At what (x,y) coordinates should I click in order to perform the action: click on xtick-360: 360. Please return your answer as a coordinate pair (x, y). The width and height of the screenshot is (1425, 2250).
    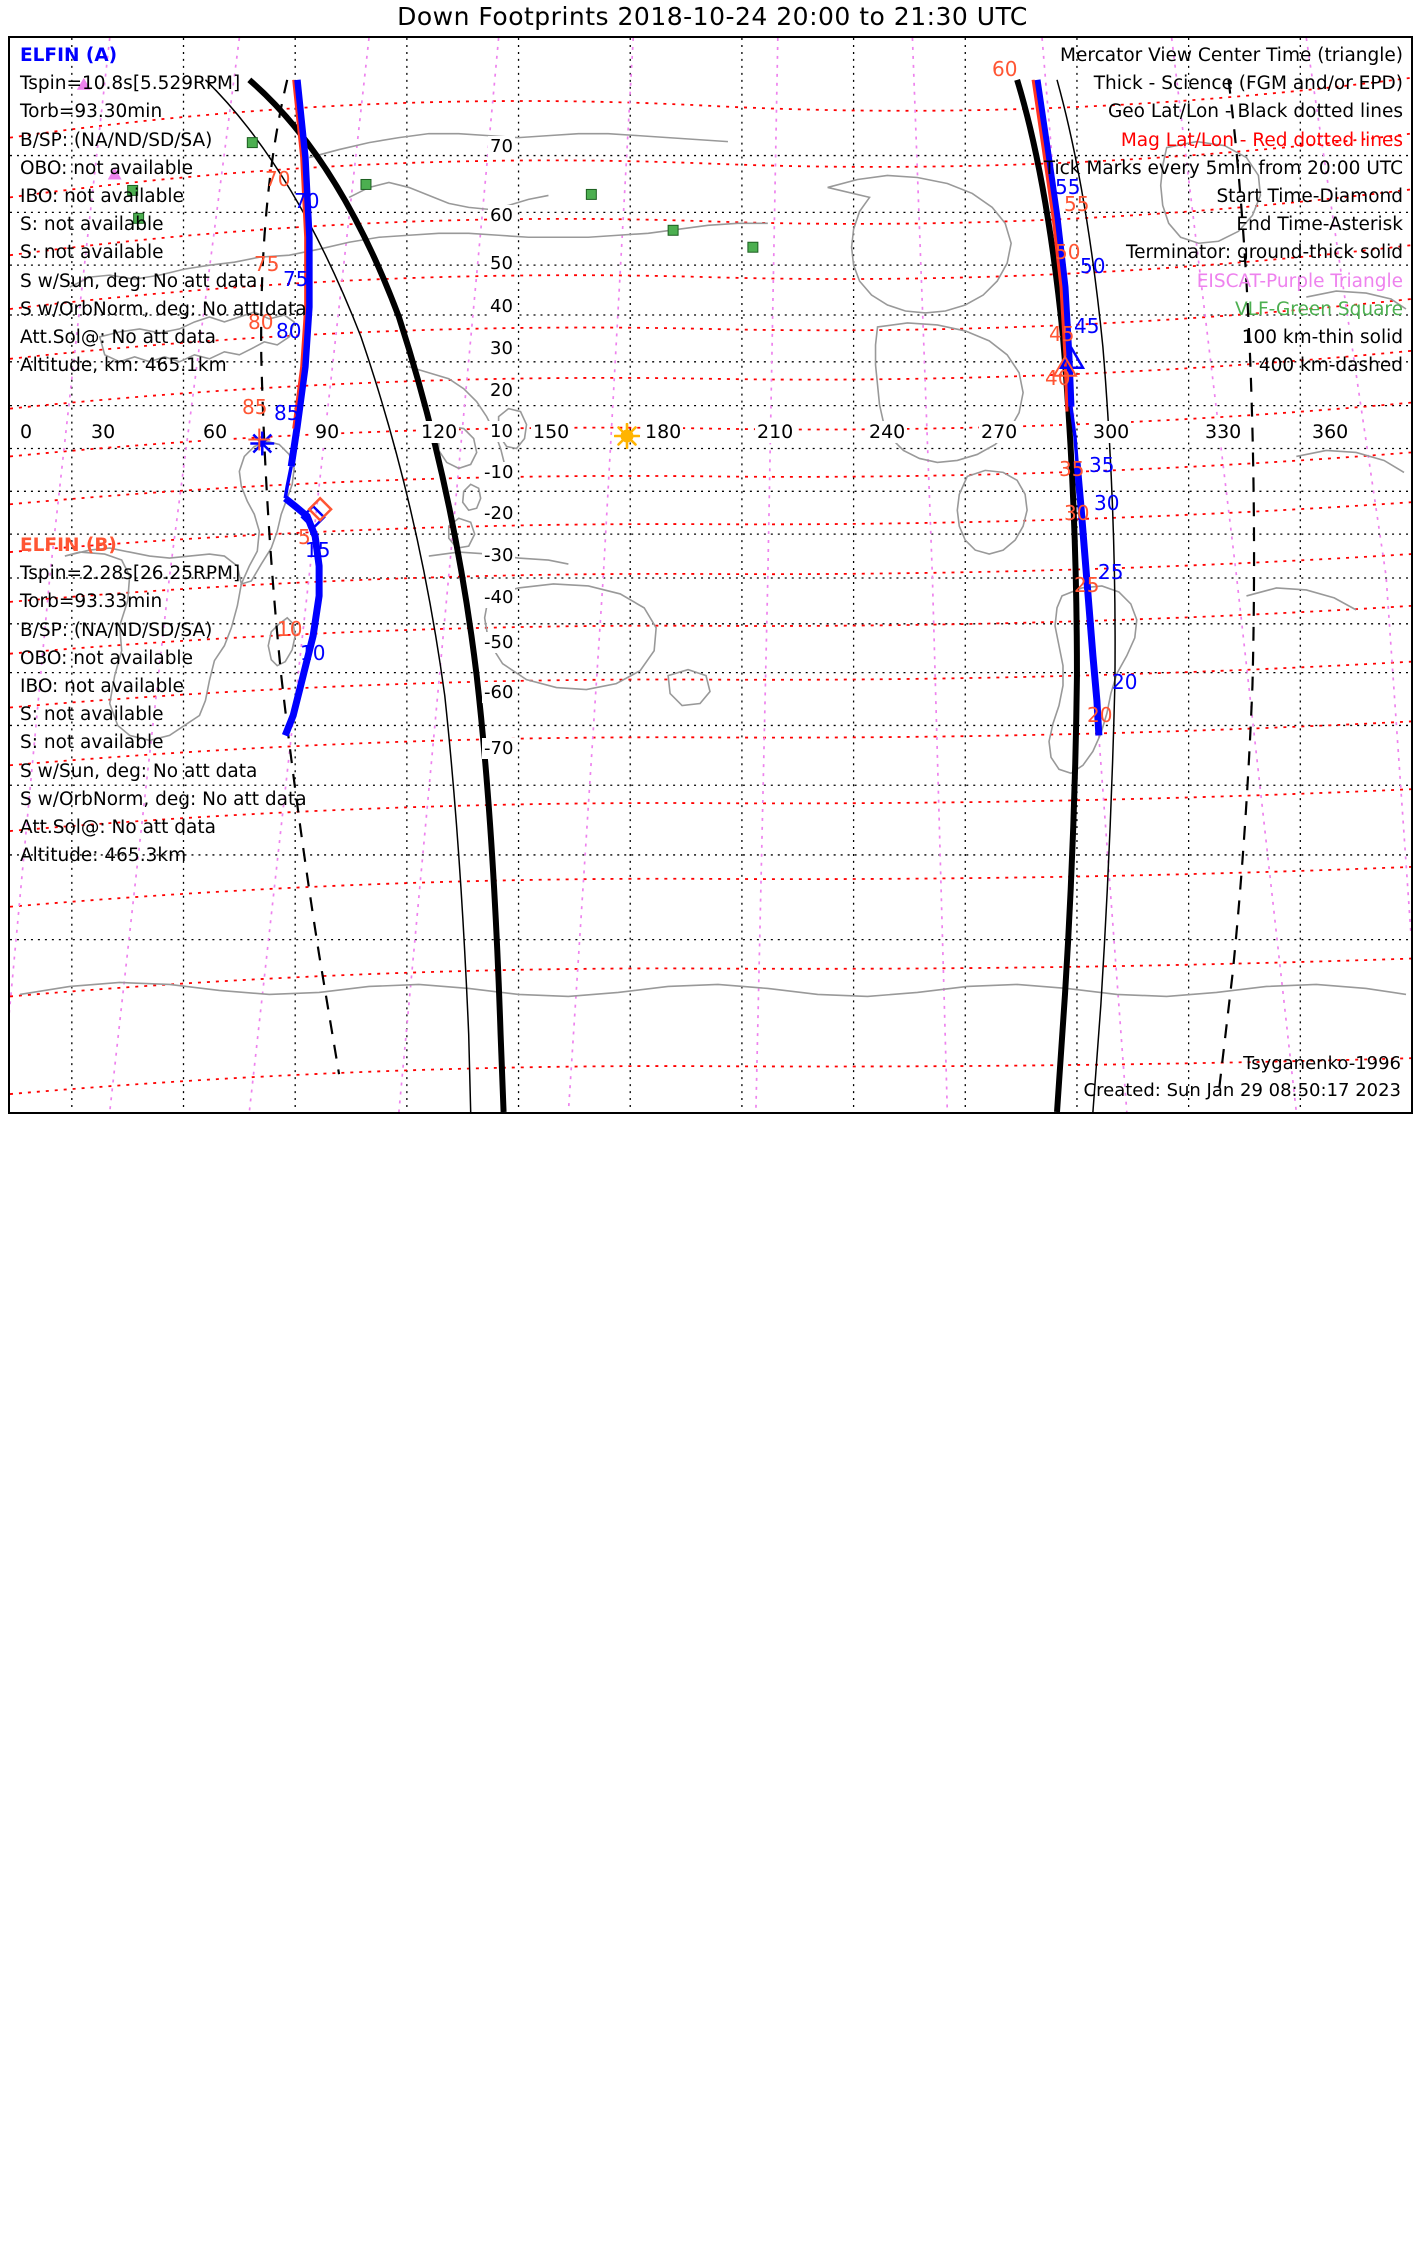
    Looking at the image, I should click on (1330, 432).